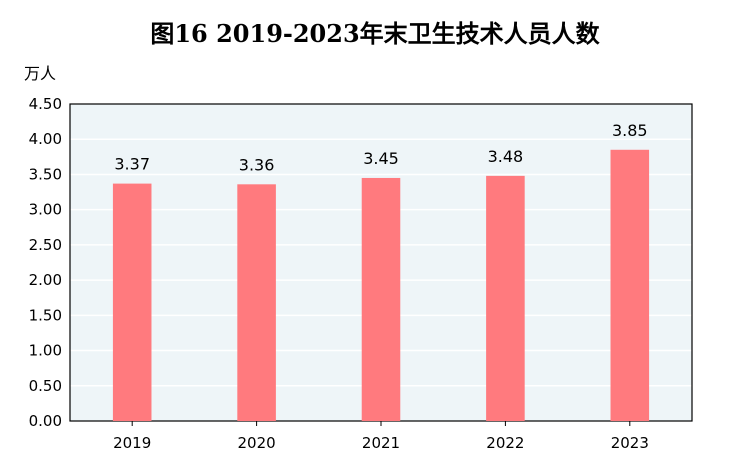 The width and height of the screenshot is (750, 464). What do you see at coordinates (45, 351) in the screenshot?
I see `y-tick-label: 1.00` at bounding box center [45, 351].